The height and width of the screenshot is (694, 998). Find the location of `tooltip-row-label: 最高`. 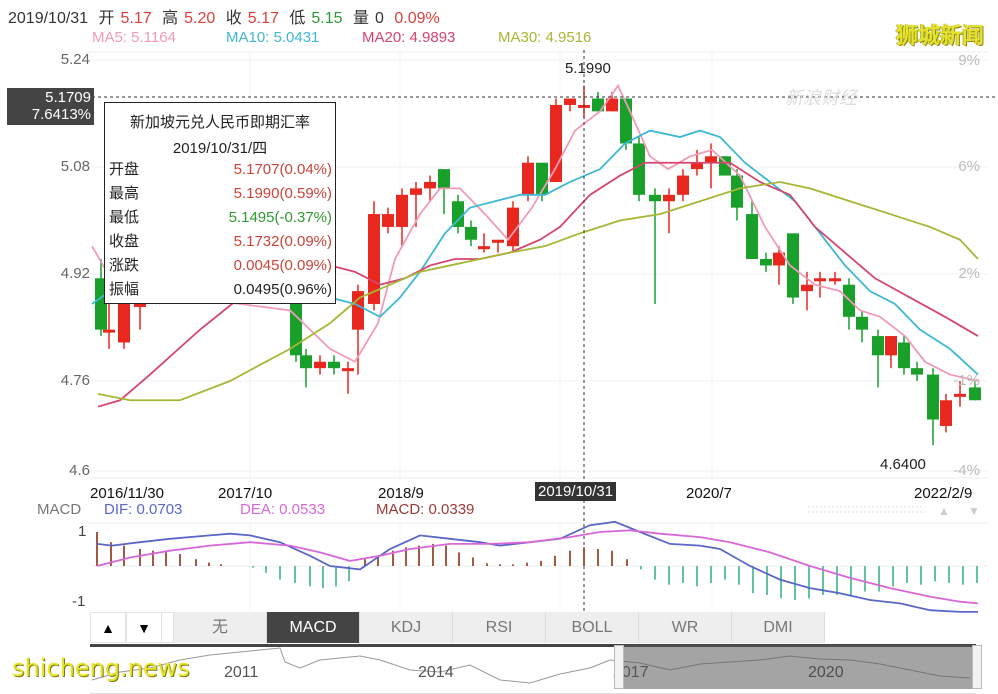

tooltip-row-label: 最高 is located at coordinates (124, 193).